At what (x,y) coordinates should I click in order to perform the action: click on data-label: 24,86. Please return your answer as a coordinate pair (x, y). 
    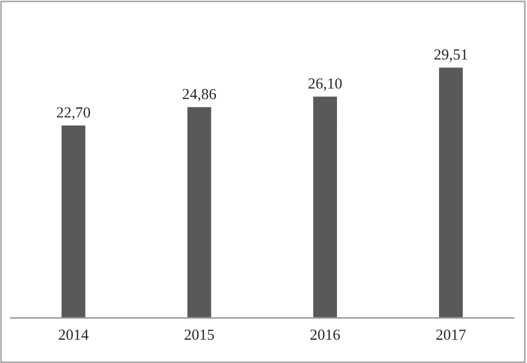
    Looking at the image, I should click on (199, 95).